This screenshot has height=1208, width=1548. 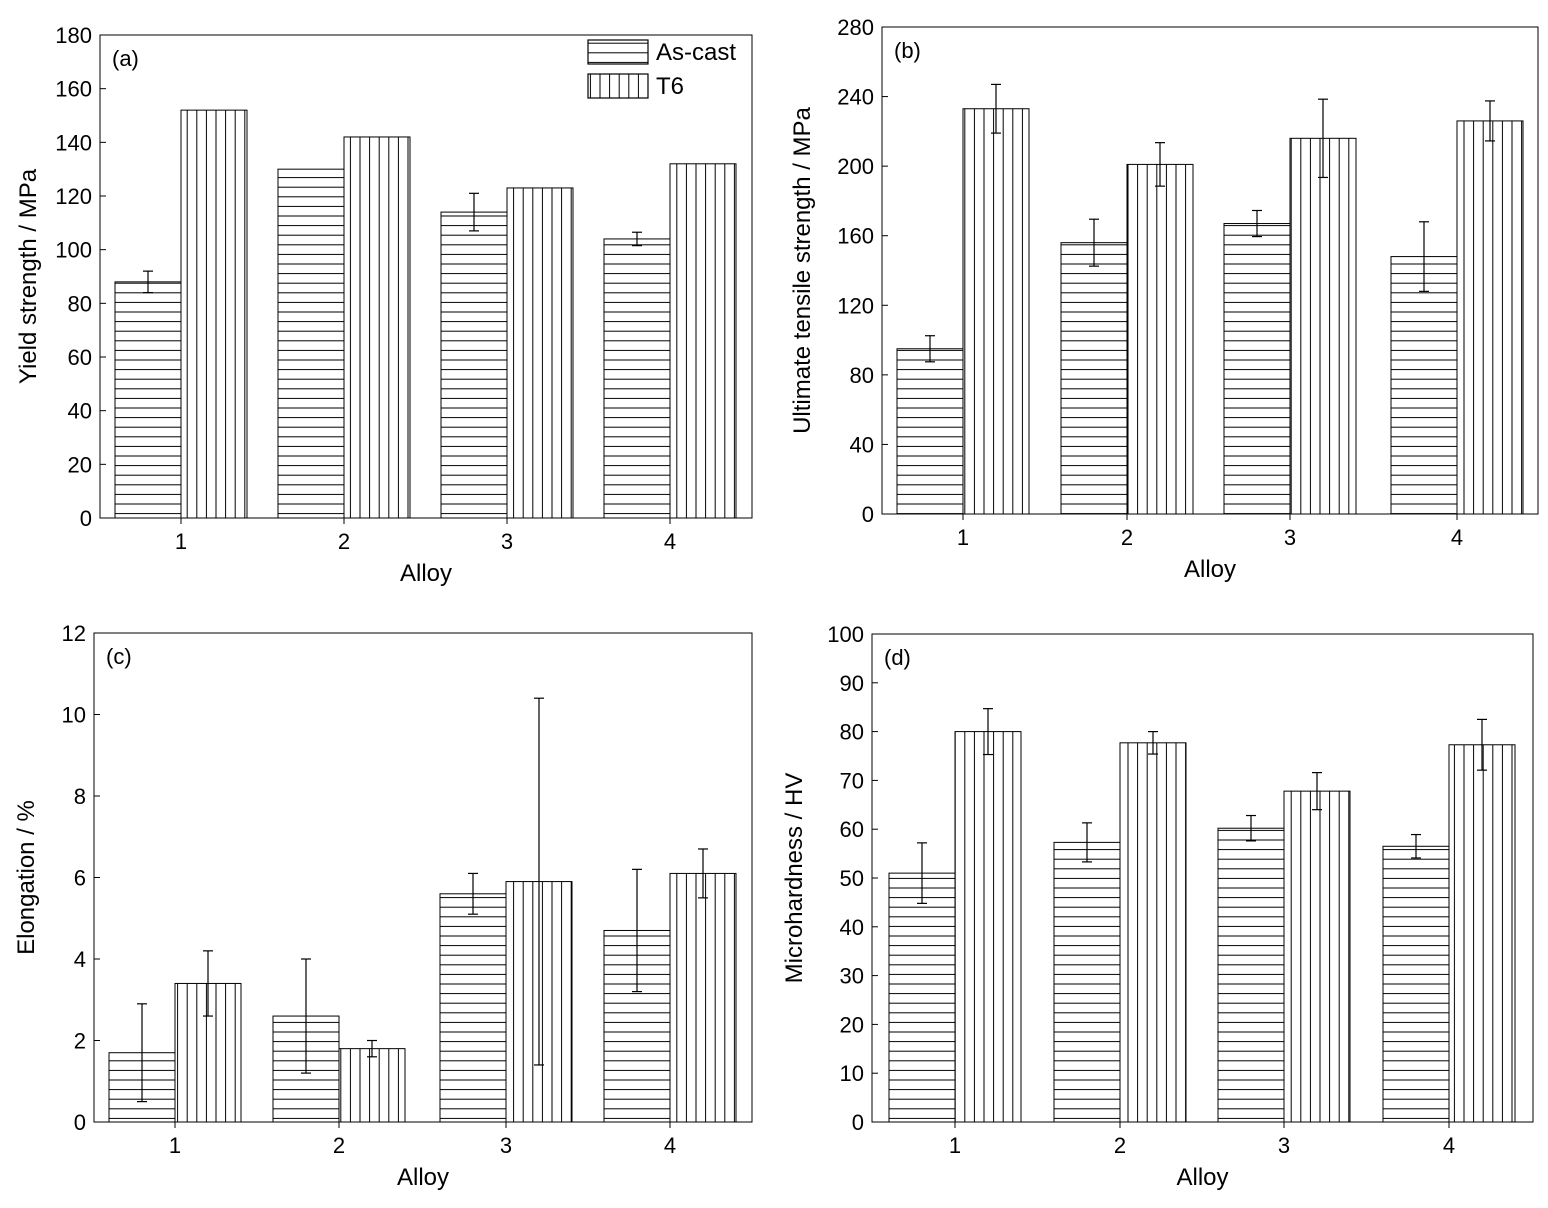 What do you see at coordinates (661, 69) in the screenshot?
I see `legend: As-cast T6` at bounding box center [661, 69].